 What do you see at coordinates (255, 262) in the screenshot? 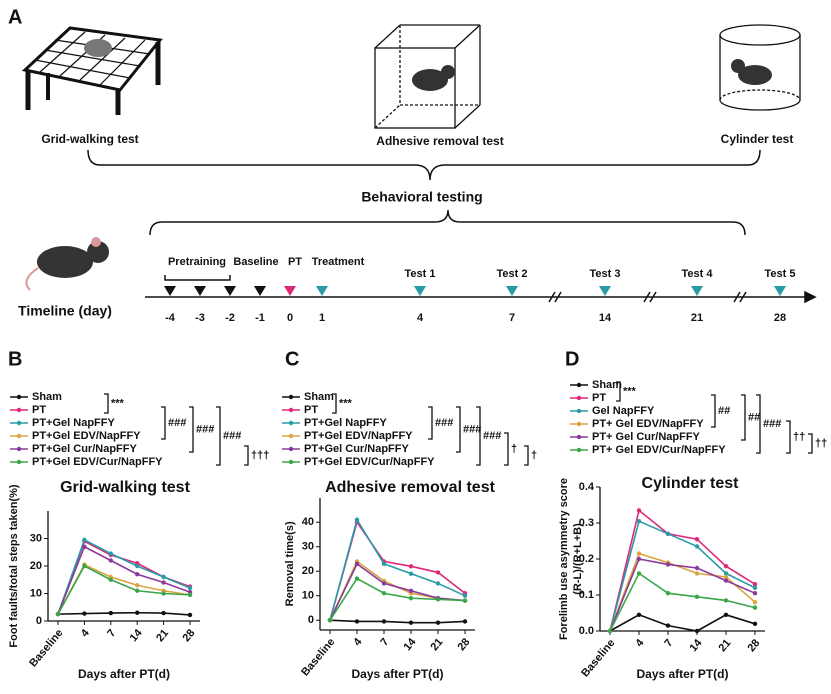
I see `phase-label: Baseline` at bounding box center [255, 262].